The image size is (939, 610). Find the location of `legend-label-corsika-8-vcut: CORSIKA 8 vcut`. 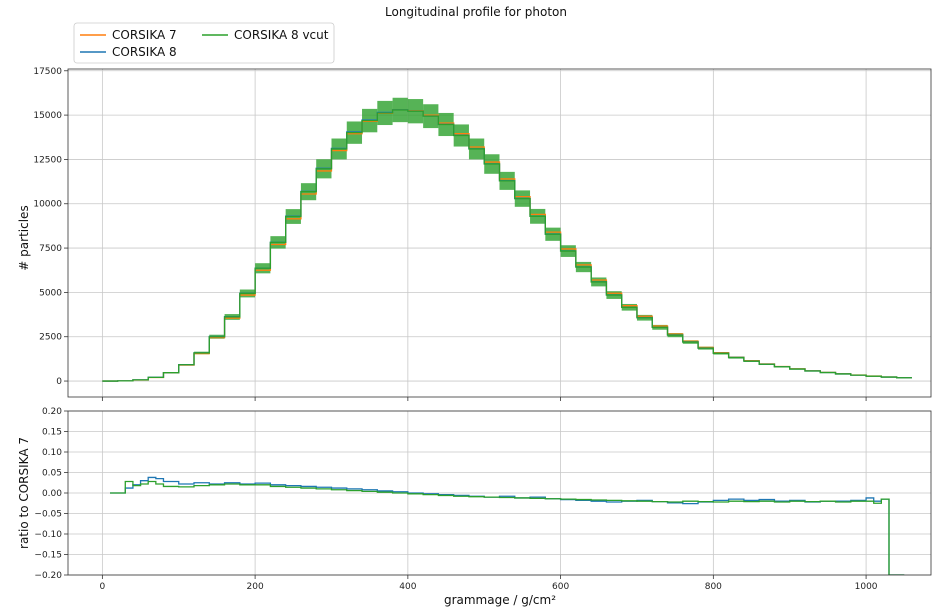

legend-label-corsika-8-vcut: CORSIKA 8 vcut is located at coordinates (281, 35).